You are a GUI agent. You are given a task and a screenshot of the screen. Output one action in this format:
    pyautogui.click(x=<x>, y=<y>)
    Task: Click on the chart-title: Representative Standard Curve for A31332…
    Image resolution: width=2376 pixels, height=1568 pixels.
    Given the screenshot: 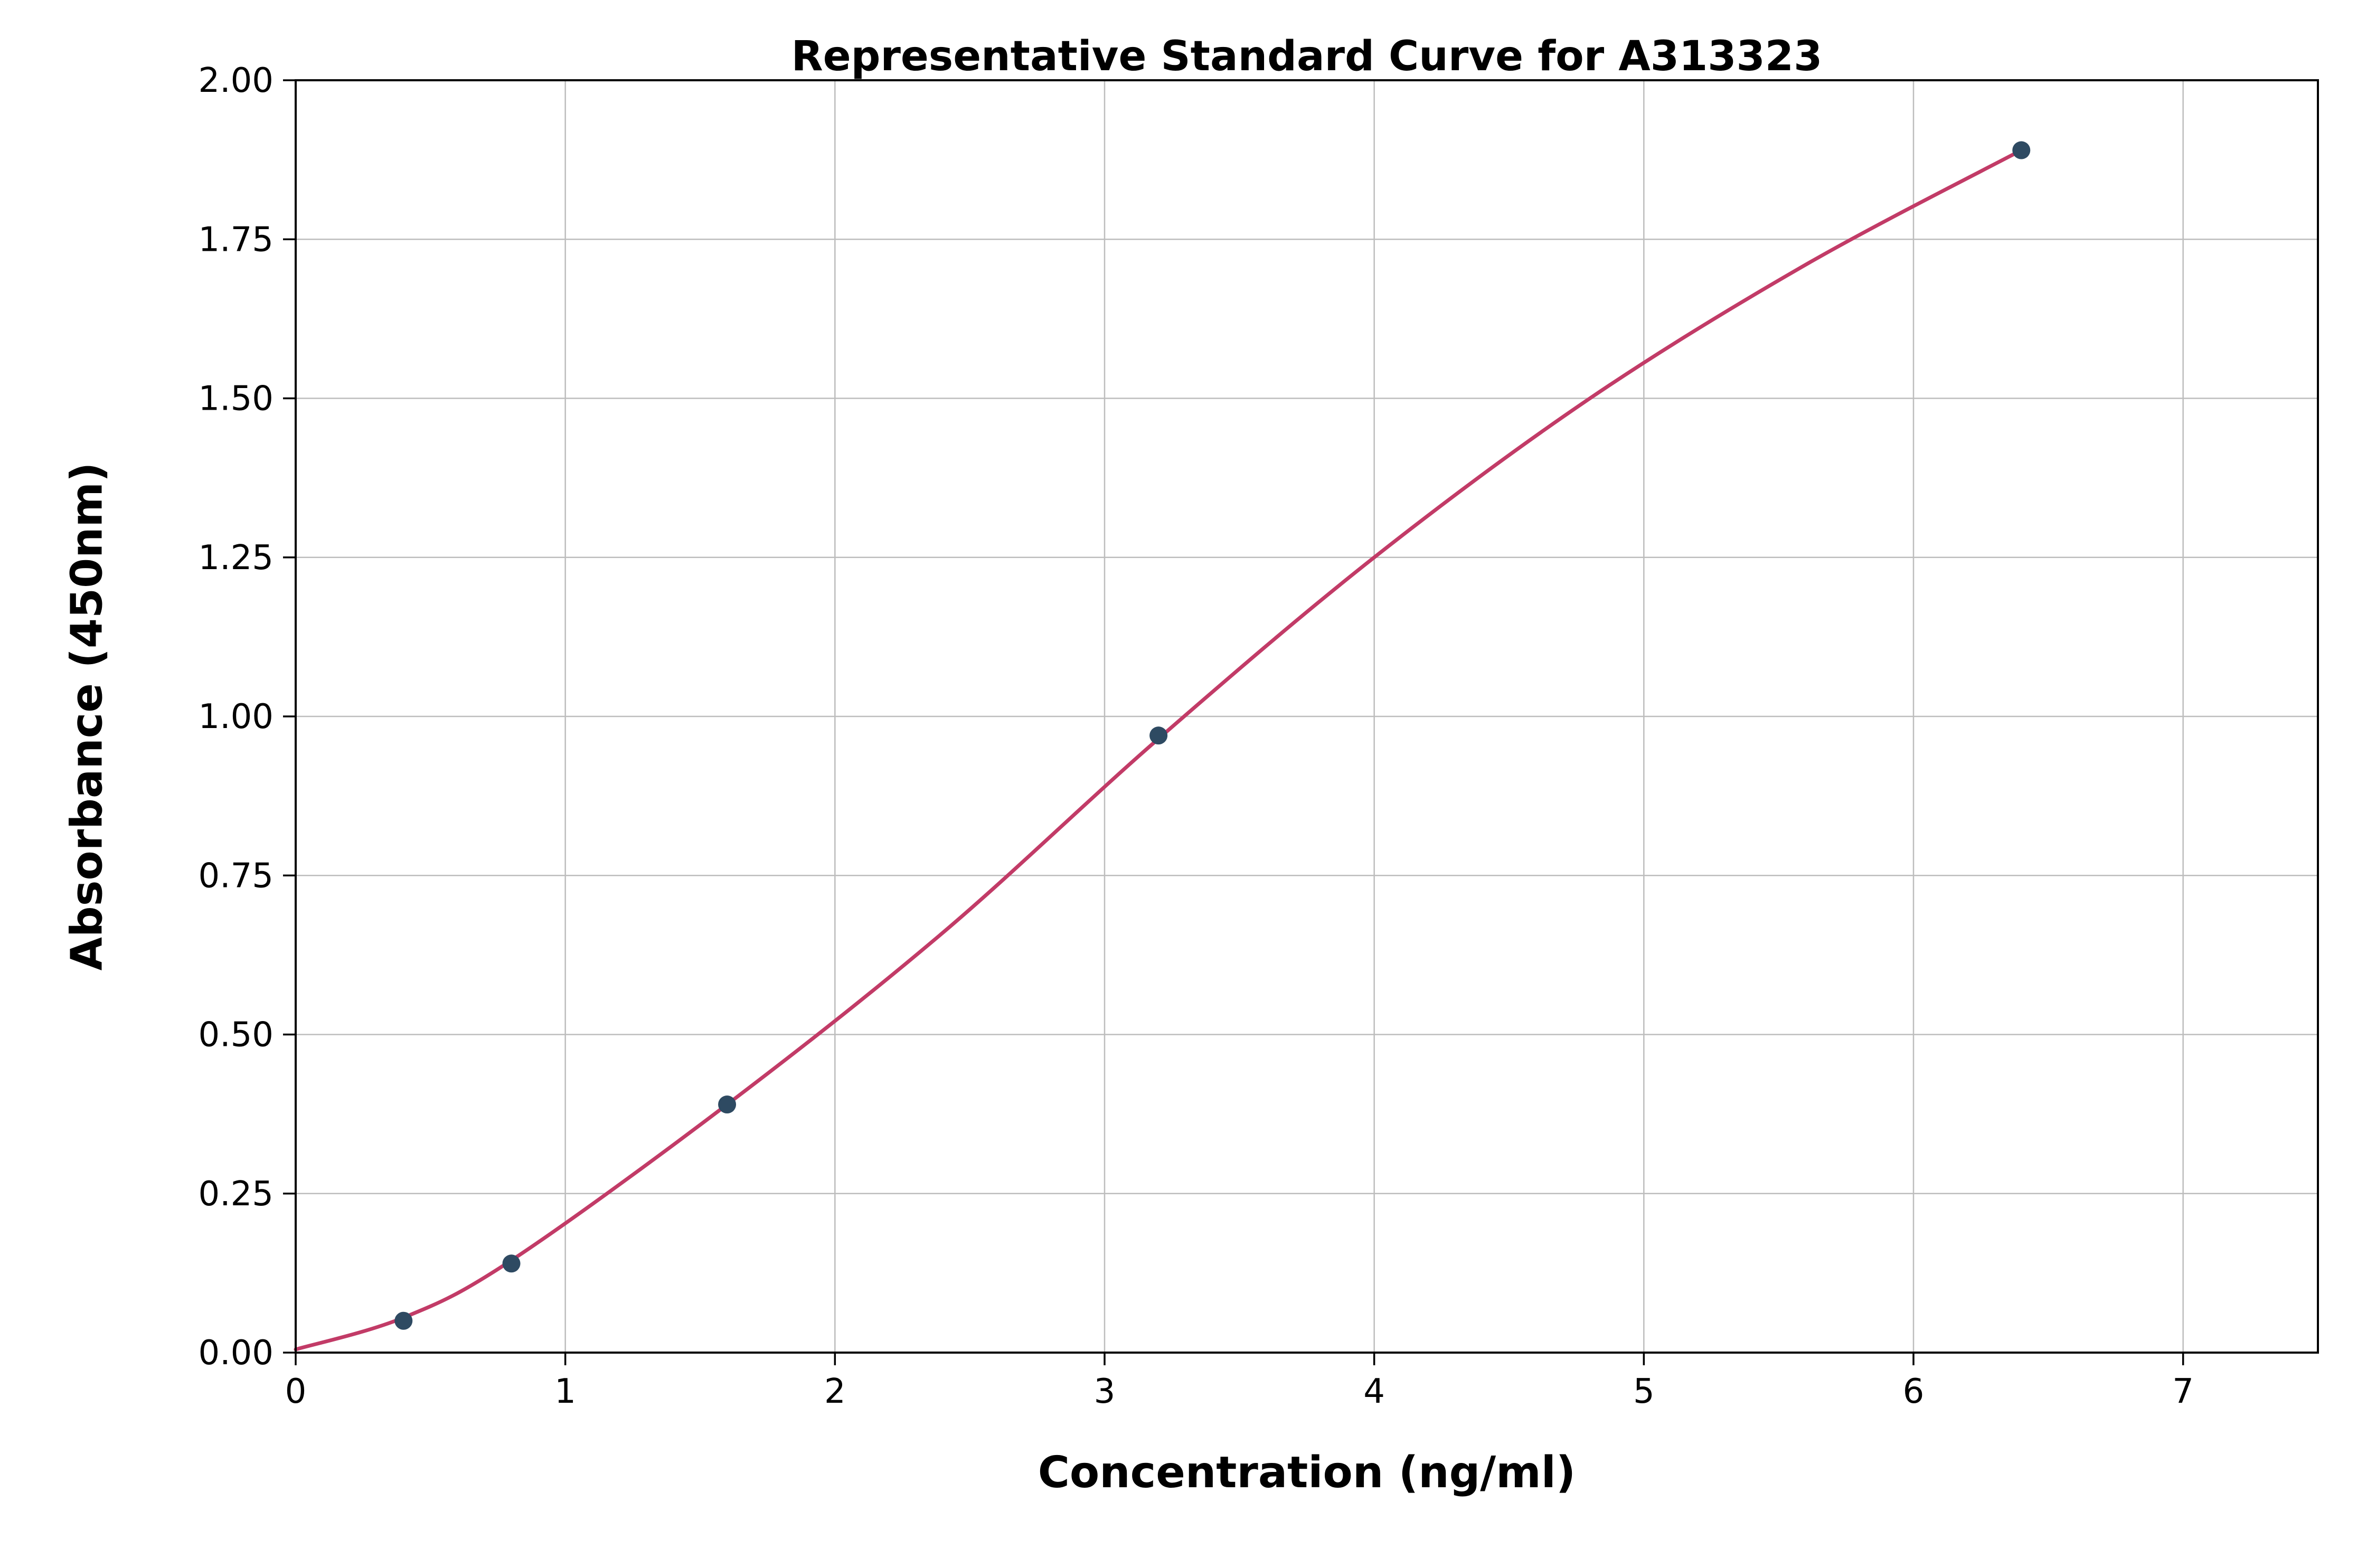 What is the action you would take?
    pyautogui.click(x=1307, y=56)
    